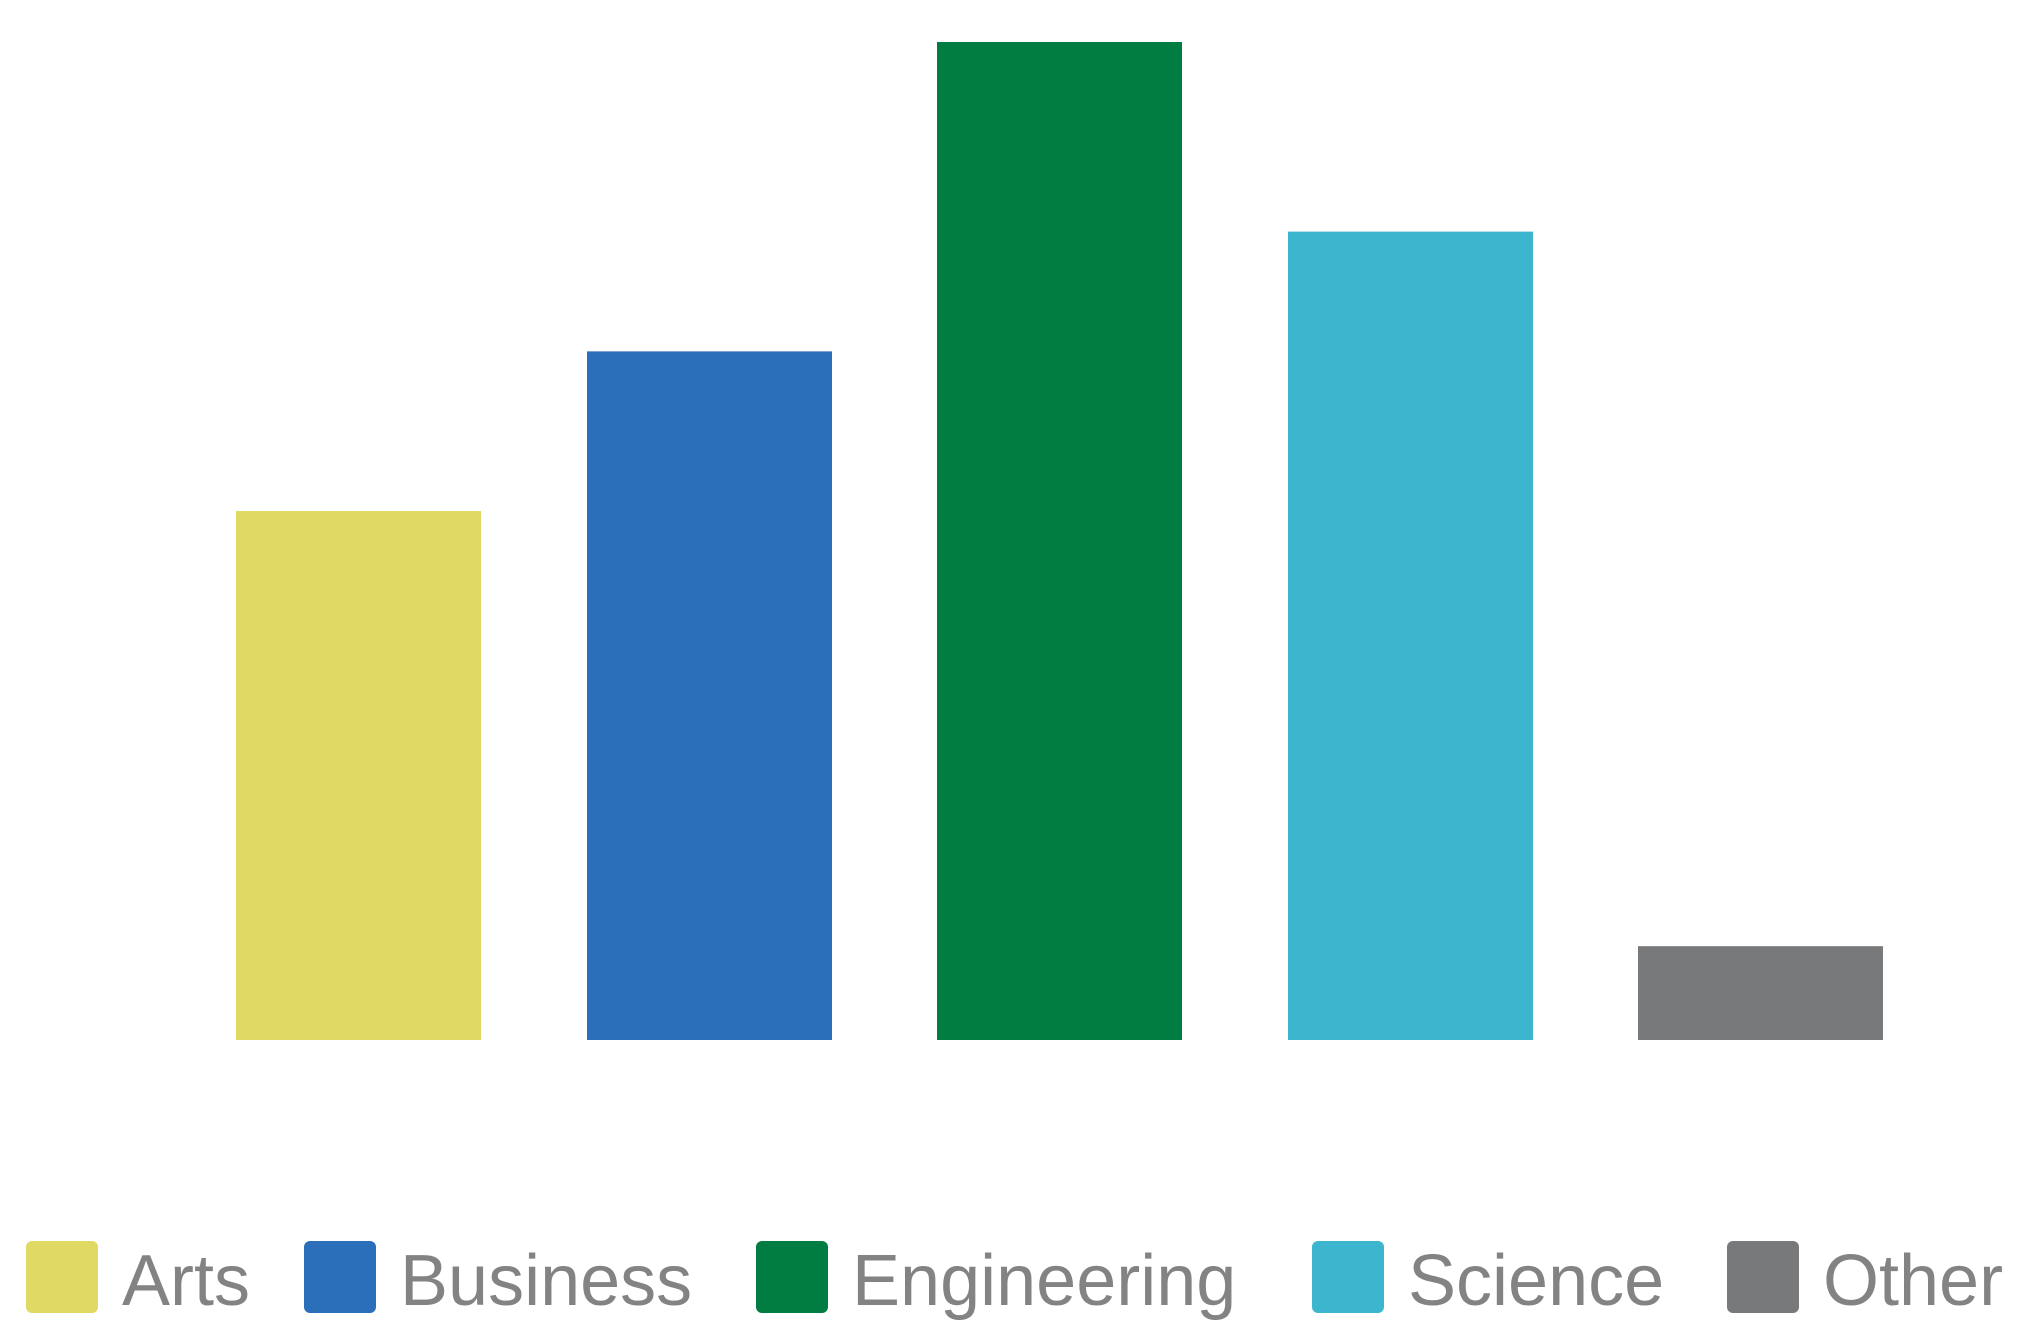  I want to click on legend-item-arts: Arts, so click(138, 1281).